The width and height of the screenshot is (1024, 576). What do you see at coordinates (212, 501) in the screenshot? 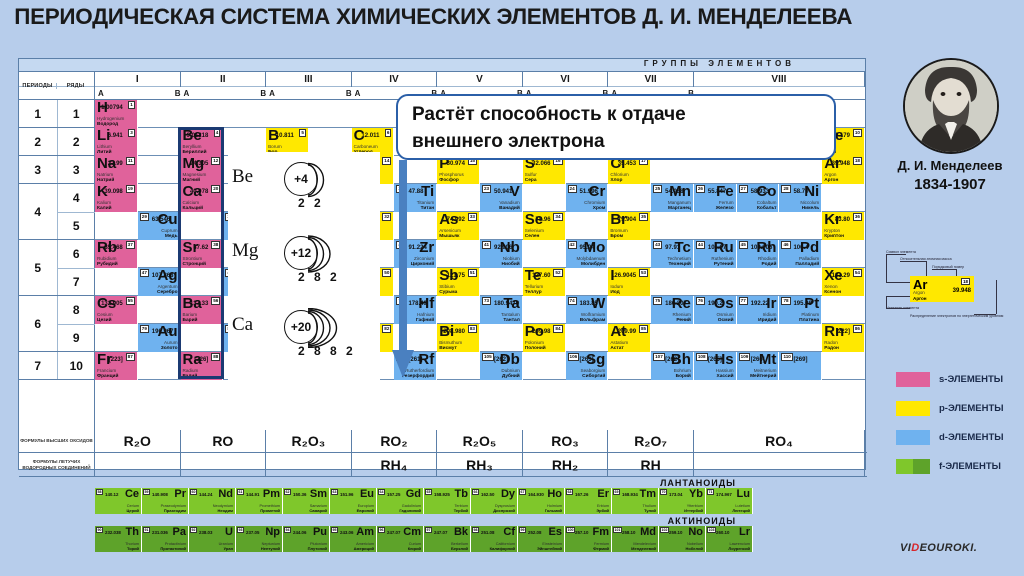
I see `lanthanide-cell-Nd: Nd 144.24 60 Neodymium Неодим` at bounding box center [212, 501].